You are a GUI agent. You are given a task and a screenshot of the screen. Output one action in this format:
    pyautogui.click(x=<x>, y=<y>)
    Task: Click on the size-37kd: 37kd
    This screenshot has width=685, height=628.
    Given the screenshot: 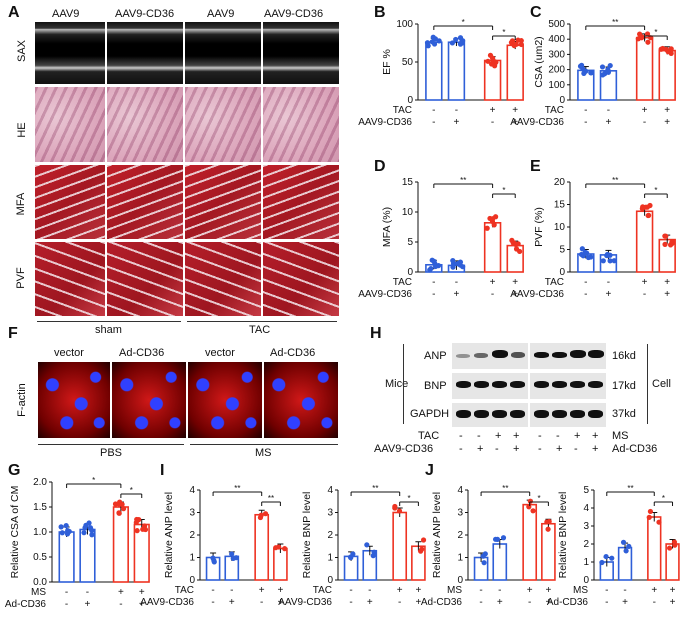 What is the action you would take?
    pyautogui.click(x=624, y=414)
    